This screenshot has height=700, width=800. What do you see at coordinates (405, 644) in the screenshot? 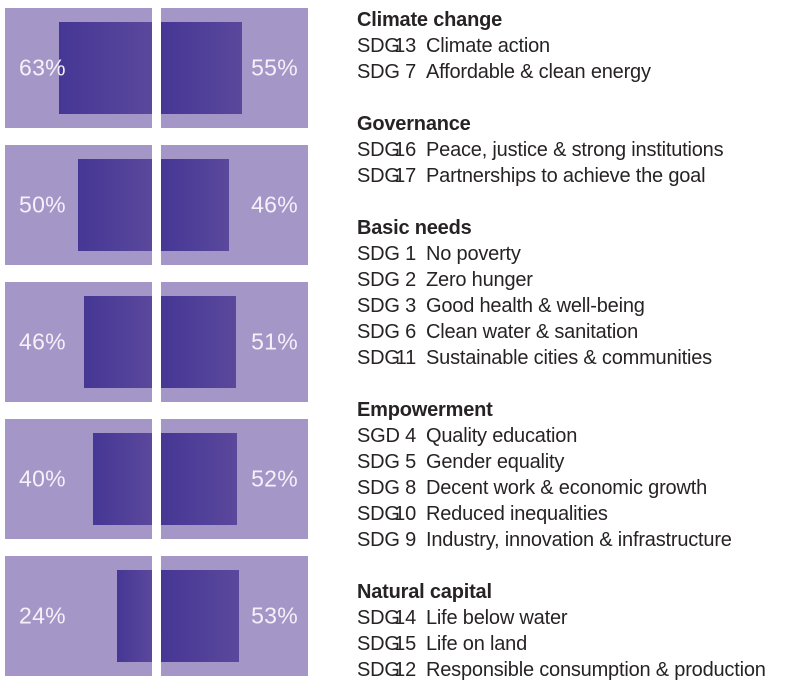
I see `sdg-number: 15` at bounding box center [405, 644].